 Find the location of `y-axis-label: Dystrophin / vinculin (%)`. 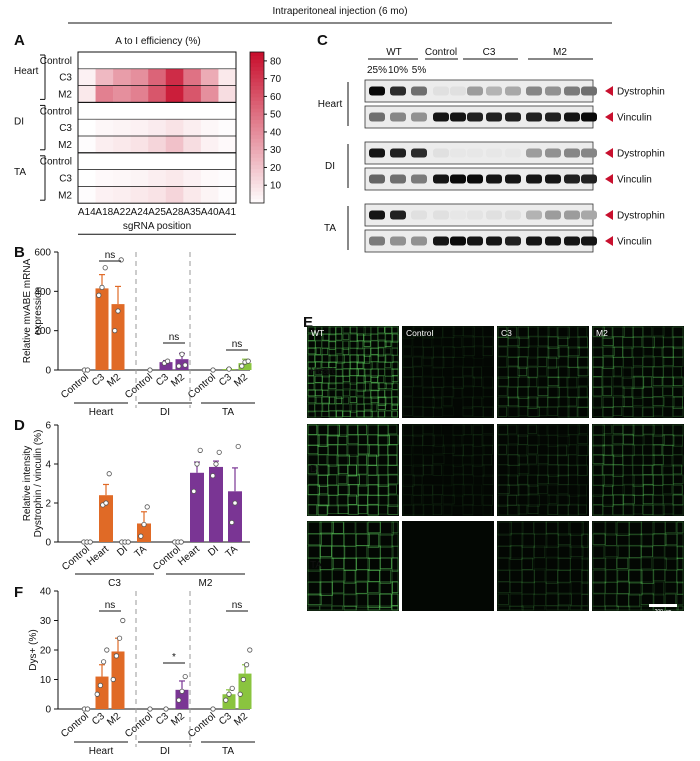

y-axis-label: Dystrophin / vinculin (%) is located at coordinates (38, 484).